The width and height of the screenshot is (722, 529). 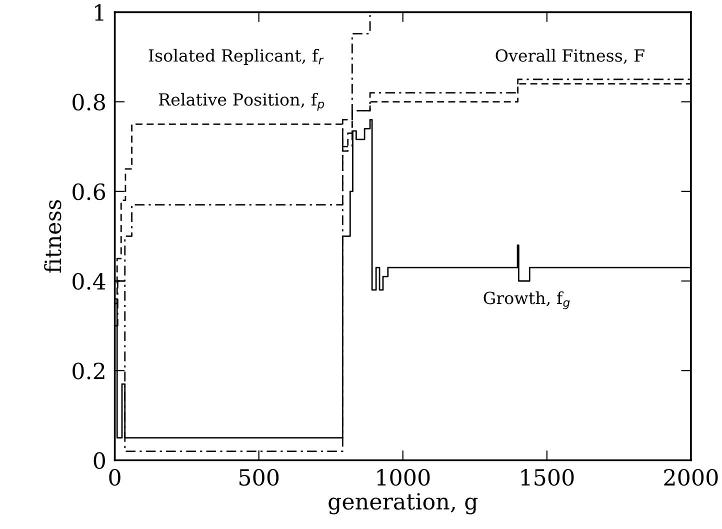 What do you see at coordinates (527, 300) in the screenshot?
I see `series-label: Growth, f$_{g}$` at bounding box center [527, 300].